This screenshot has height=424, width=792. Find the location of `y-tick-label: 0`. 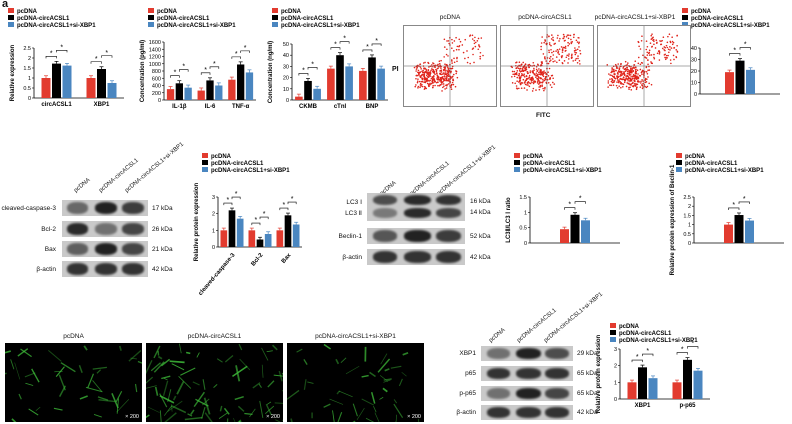

y-tick-label: 0 is located at coordinates (615, 400).